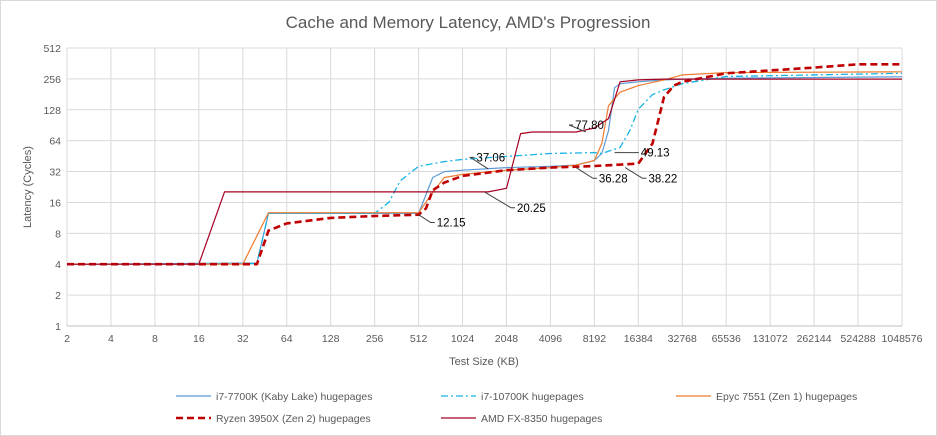 This screenshot has width=937, height=436. I want to click on x-tick-label: 4096, so click(551, 339).